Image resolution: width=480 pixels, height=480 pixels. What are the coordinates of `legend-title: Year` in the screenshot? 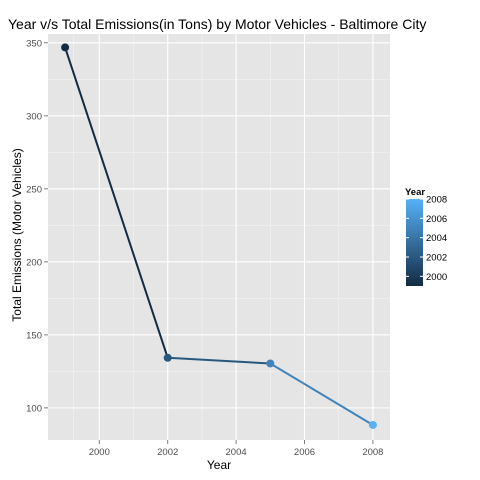 It's located at (415, 192).